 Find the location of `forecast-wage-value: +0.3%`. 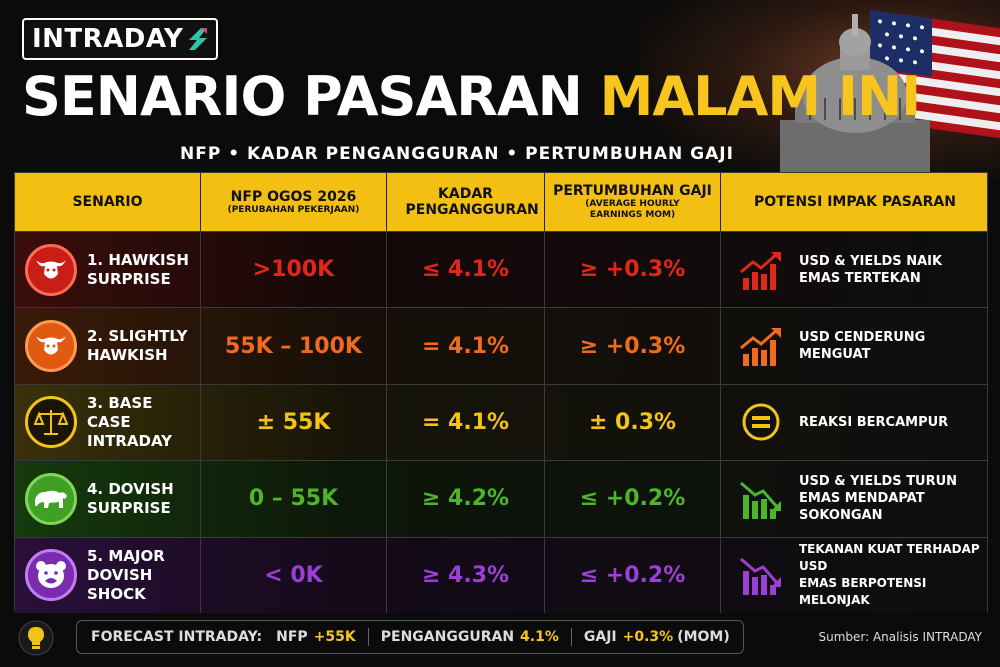

forecast-wage-value: +0.3% is located at coordinates (648, 637).